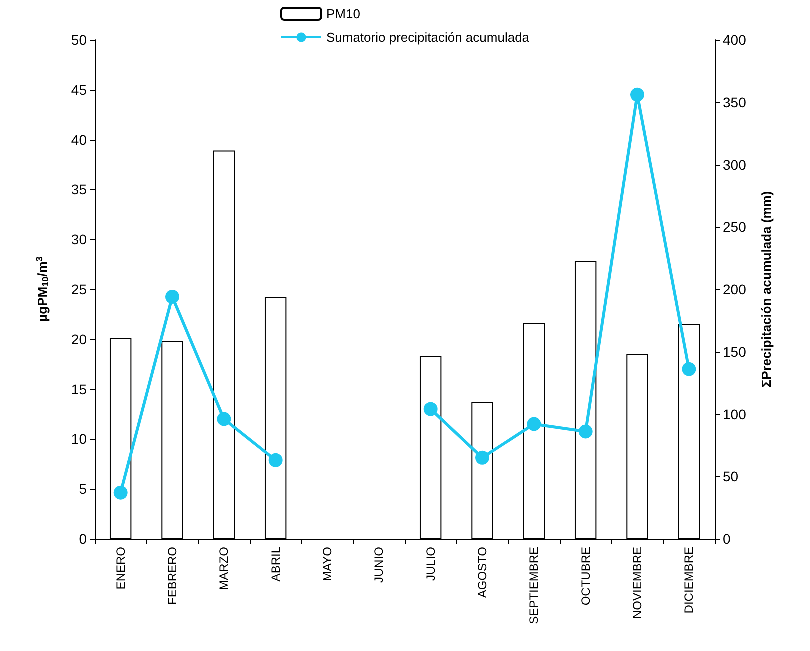 Image resolution: width=810 pixels, height=651 pixels. What do you see at coordinates (379, 565) in the screenshot?
I see `x-tick-label: JUNIO` at bounding box center [379, 565].